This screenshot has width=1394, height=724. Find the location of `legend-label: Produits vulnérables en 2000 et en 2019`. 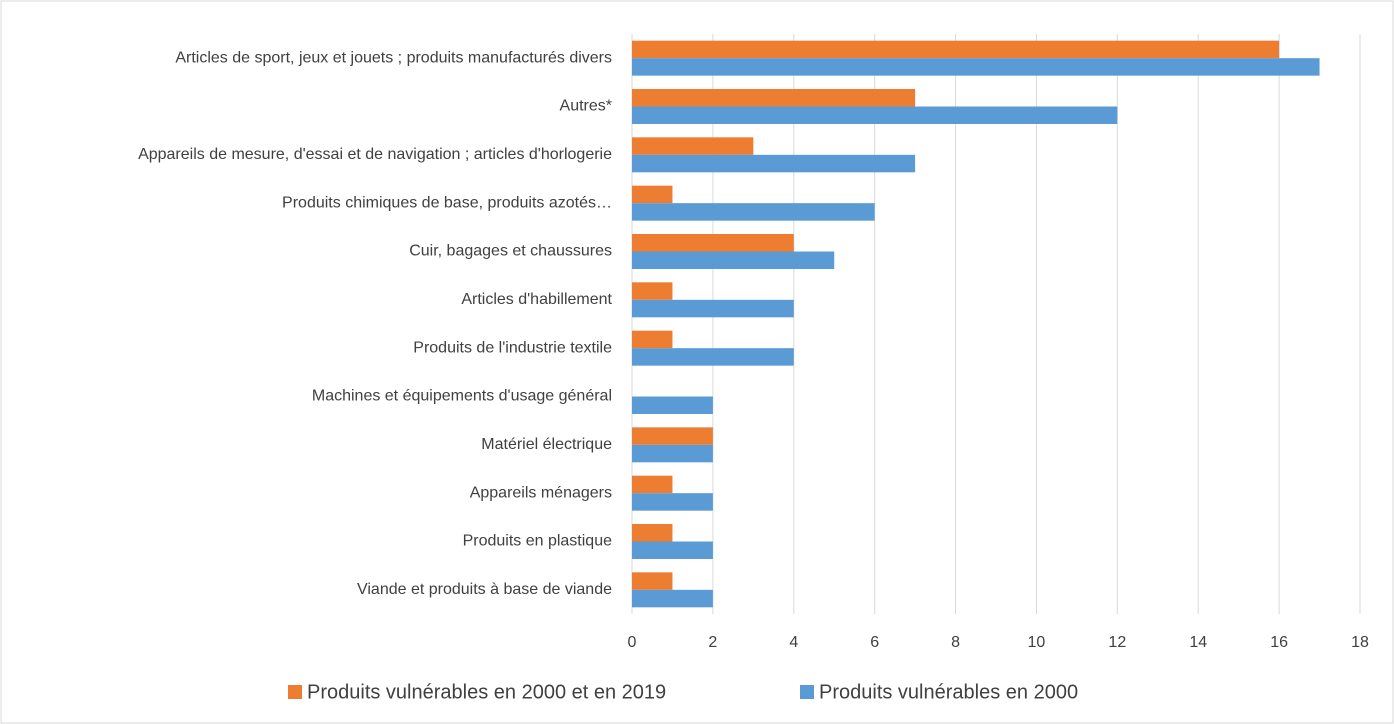

legend-label: Produits vulnérables en 2000 et en 2019 is located at coordinates (486, 692).